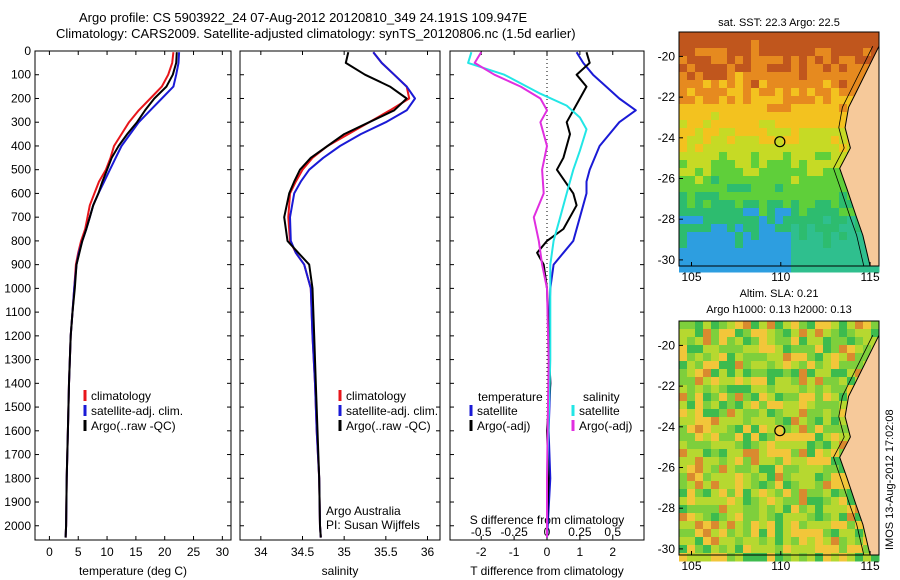 The image size is (900, 580). Describe the element at coordinates (17, 431) in the screenshot. I see `y-tick-label: 1600` at that location.